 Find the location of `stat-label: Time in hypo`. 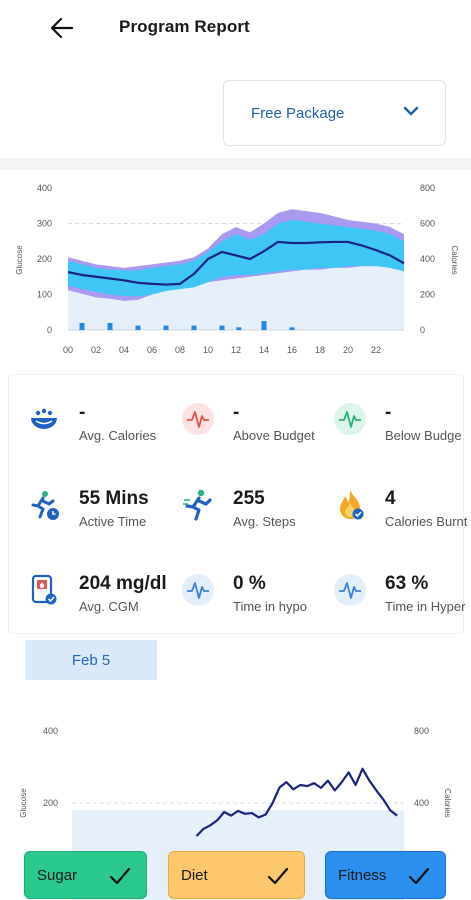

stat-label: Time in hypo is located at coordinates (270, 606).